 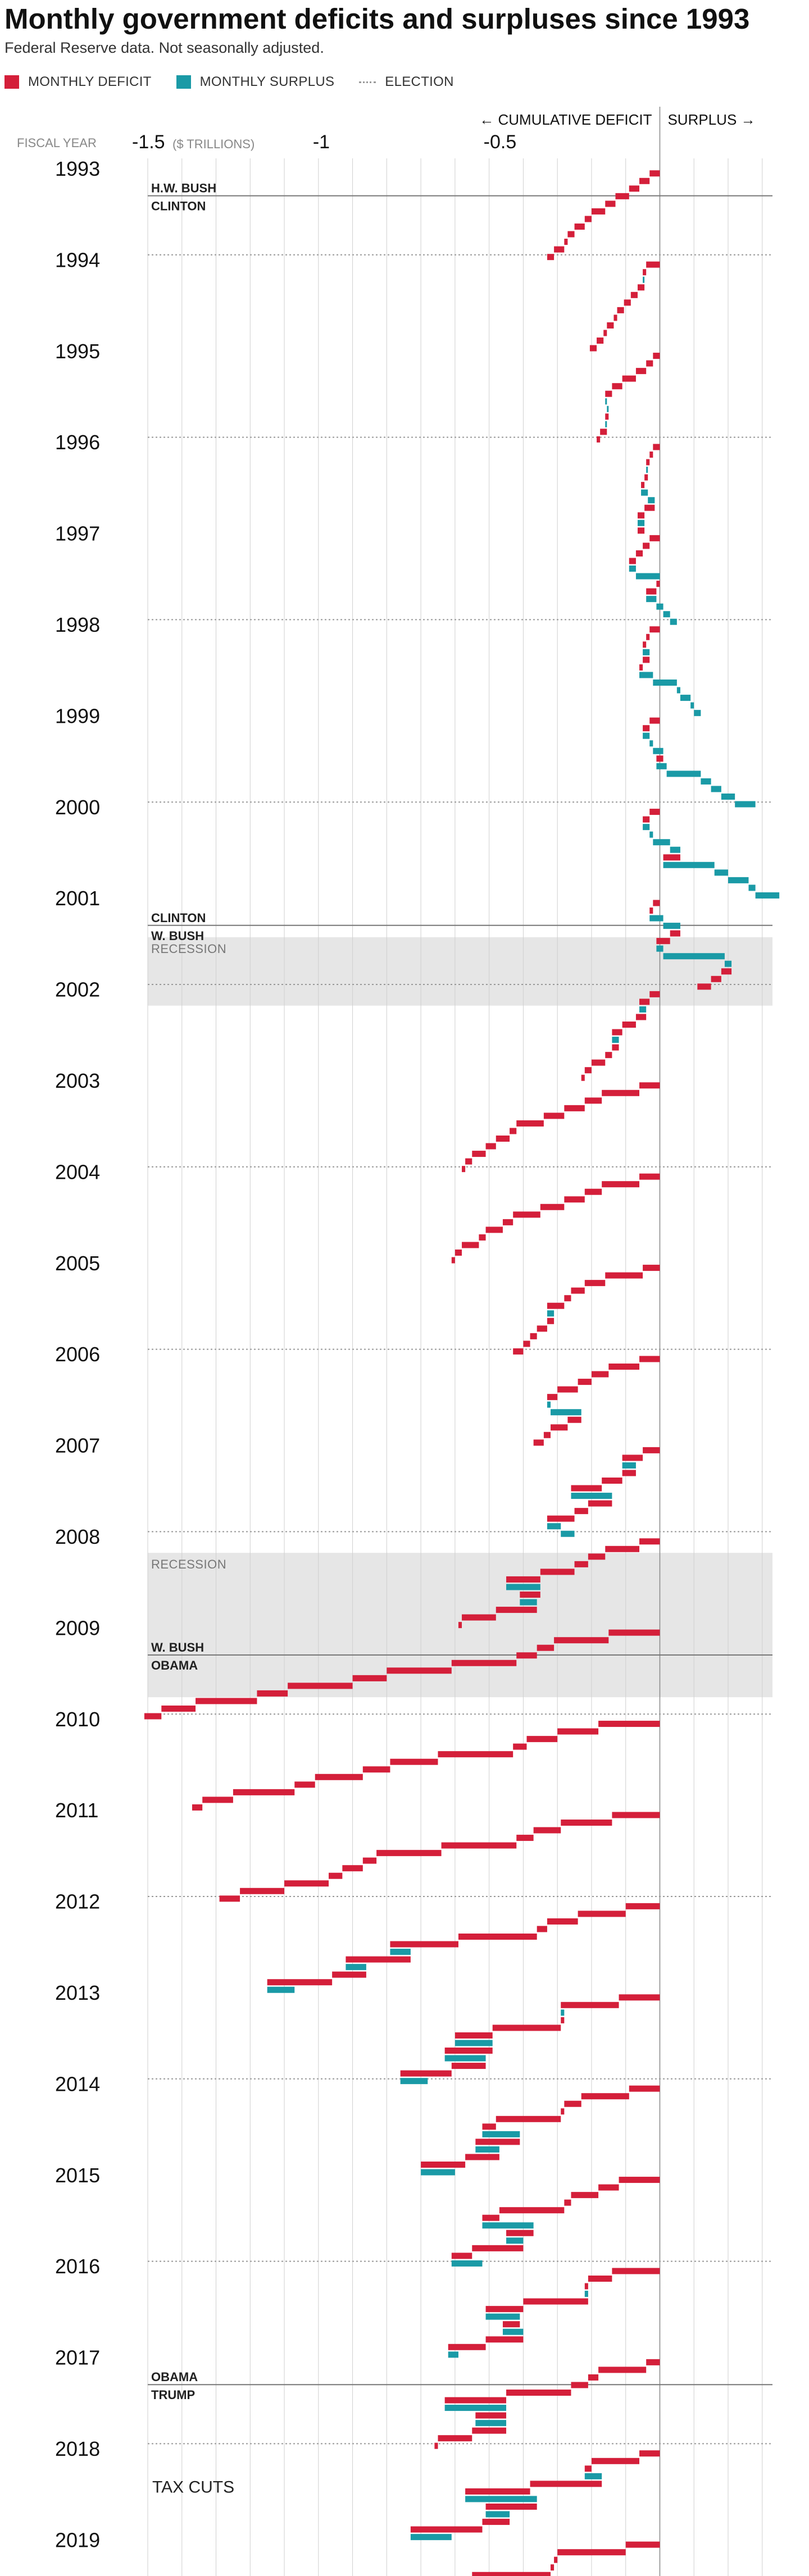 What do you see at coordinates (78, 989) in the screenshot?
I see `fiscal-year-label: 2002` at bounding box center [78, 989].